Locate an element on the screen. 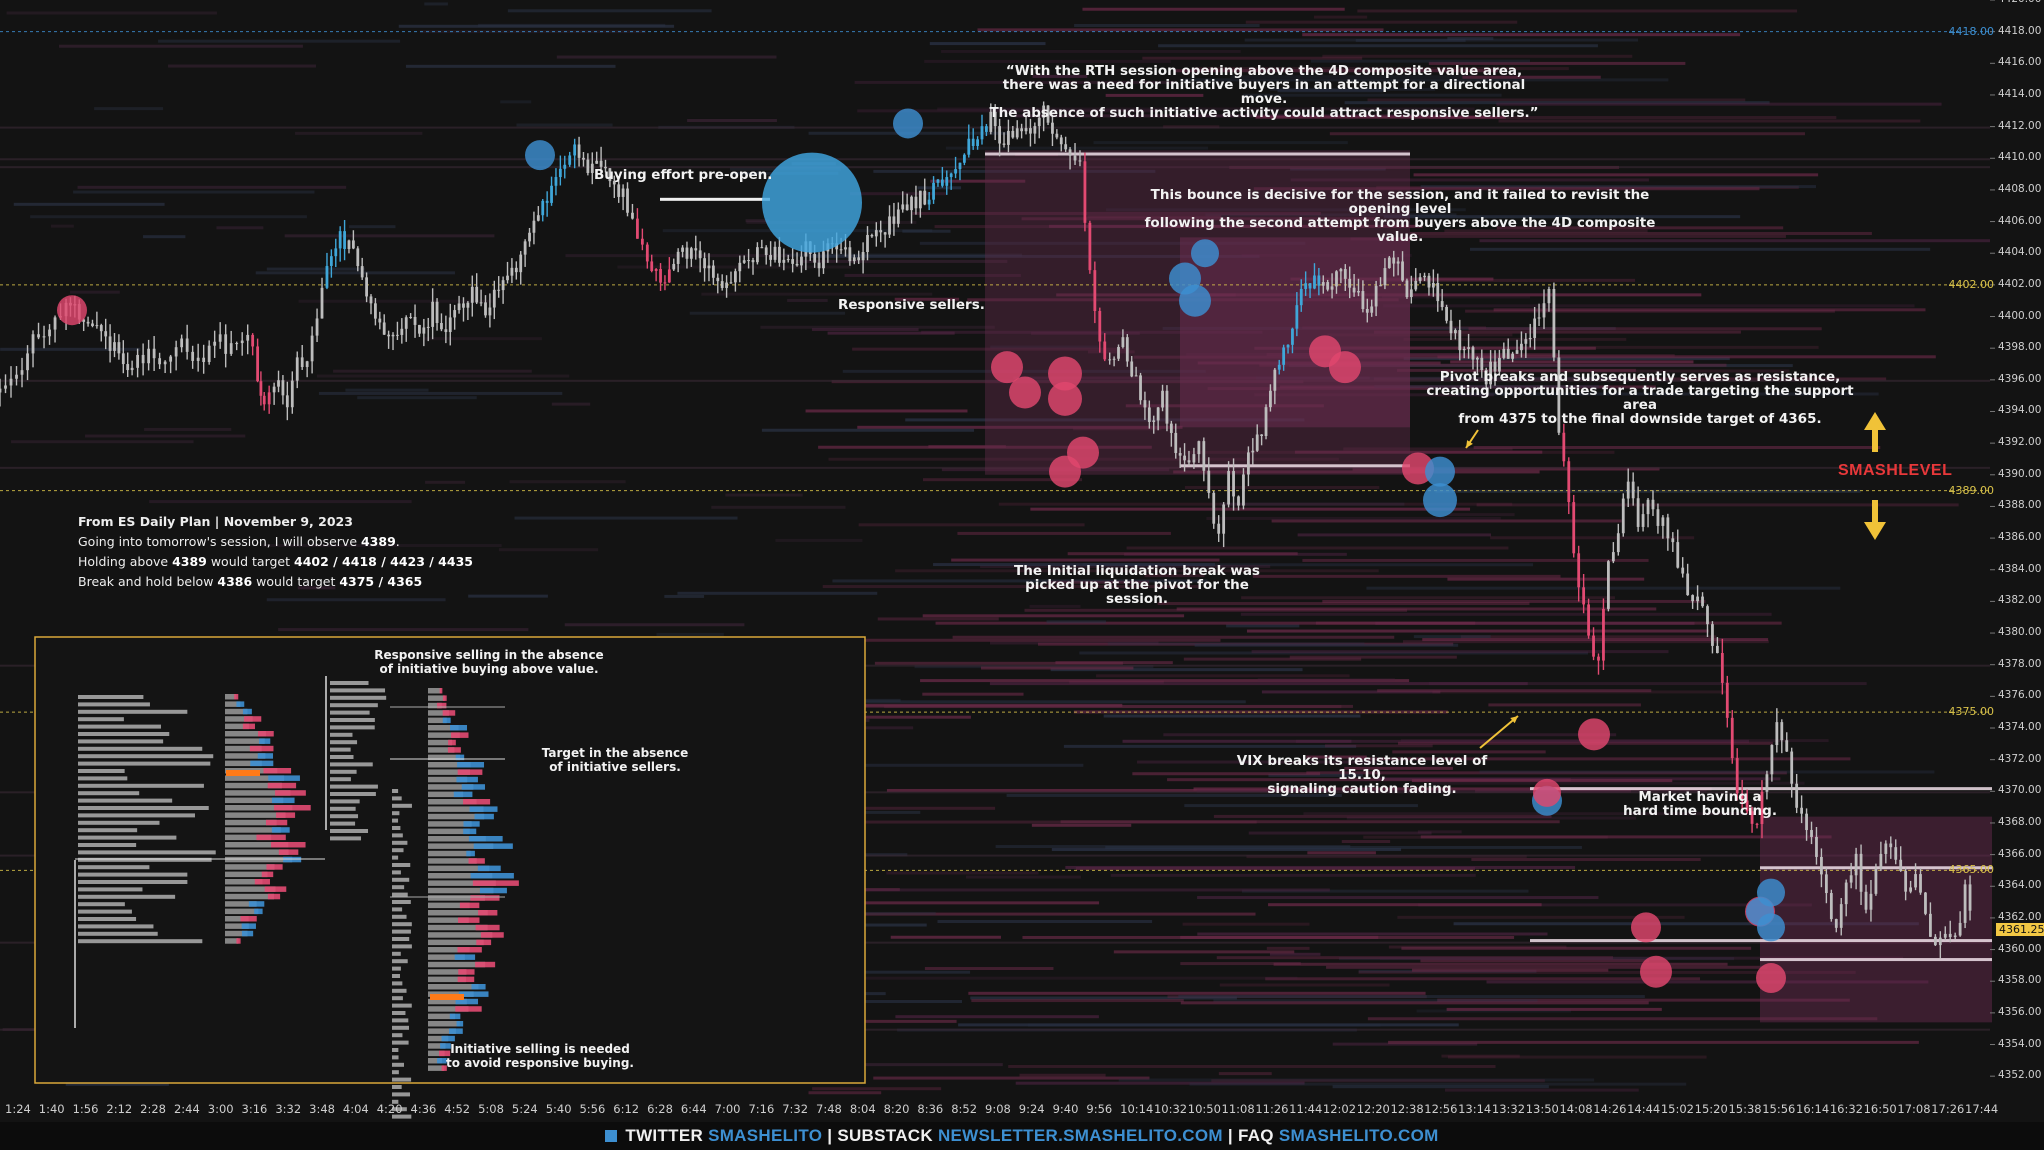 The height and width of the screenshot is (1150, 2044). x-tick-label: 11:08 is located at coordinates (1238, 1109).